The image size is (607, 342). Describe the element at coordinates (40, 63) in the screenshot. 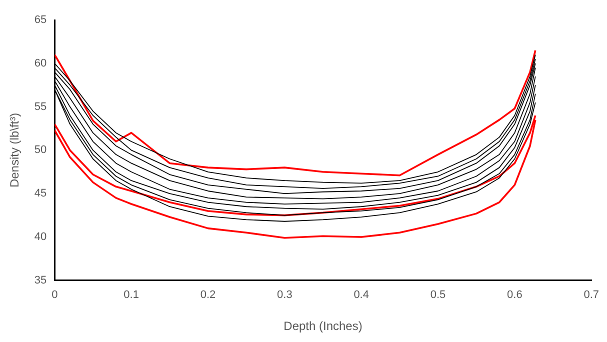

I see `y-tick-label: 60` at that location.